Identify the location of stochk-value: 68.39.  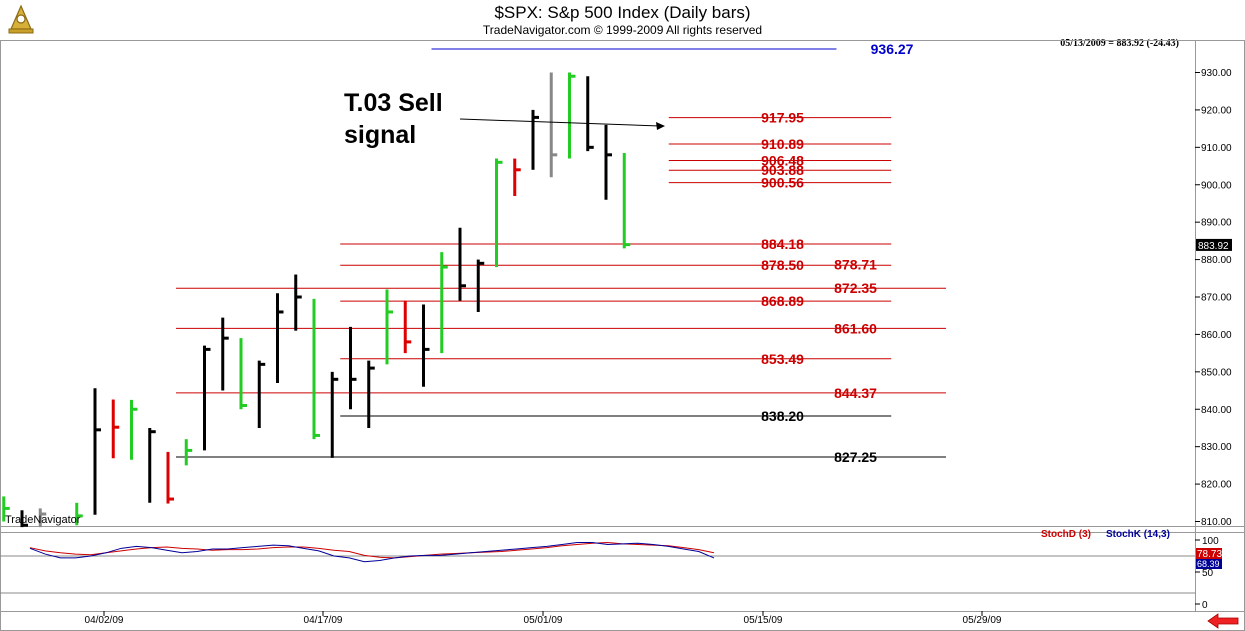
(1208, 564).